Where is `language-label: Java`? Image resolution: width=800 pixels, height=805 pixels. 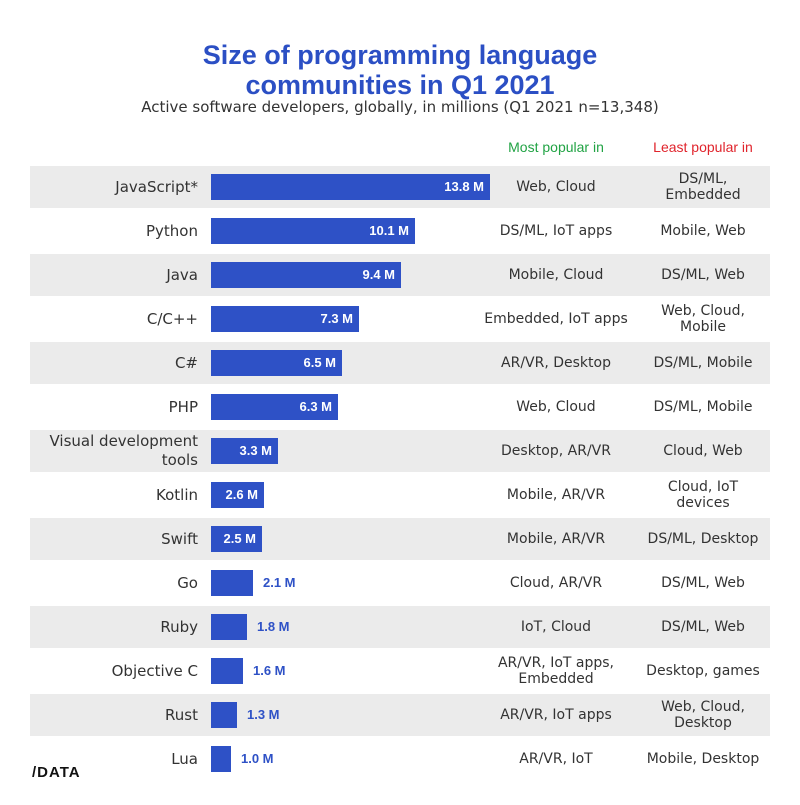 language-label: Java is located at coordinates (182, 274).